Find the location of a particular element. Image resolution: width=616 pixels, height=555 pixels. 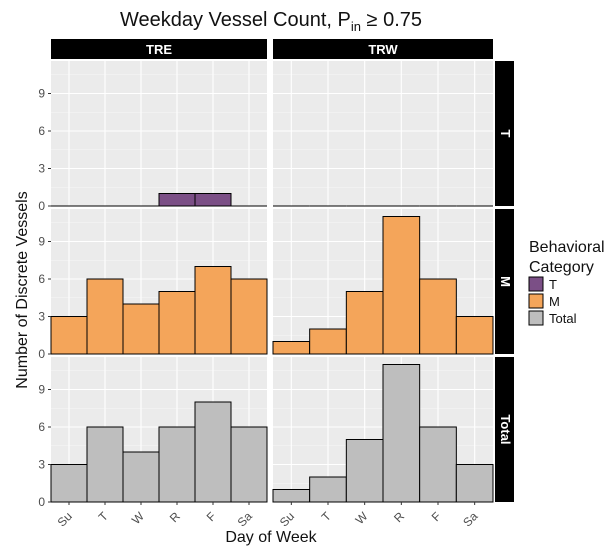

panel-trw-m is located at coordinates (383, 282).